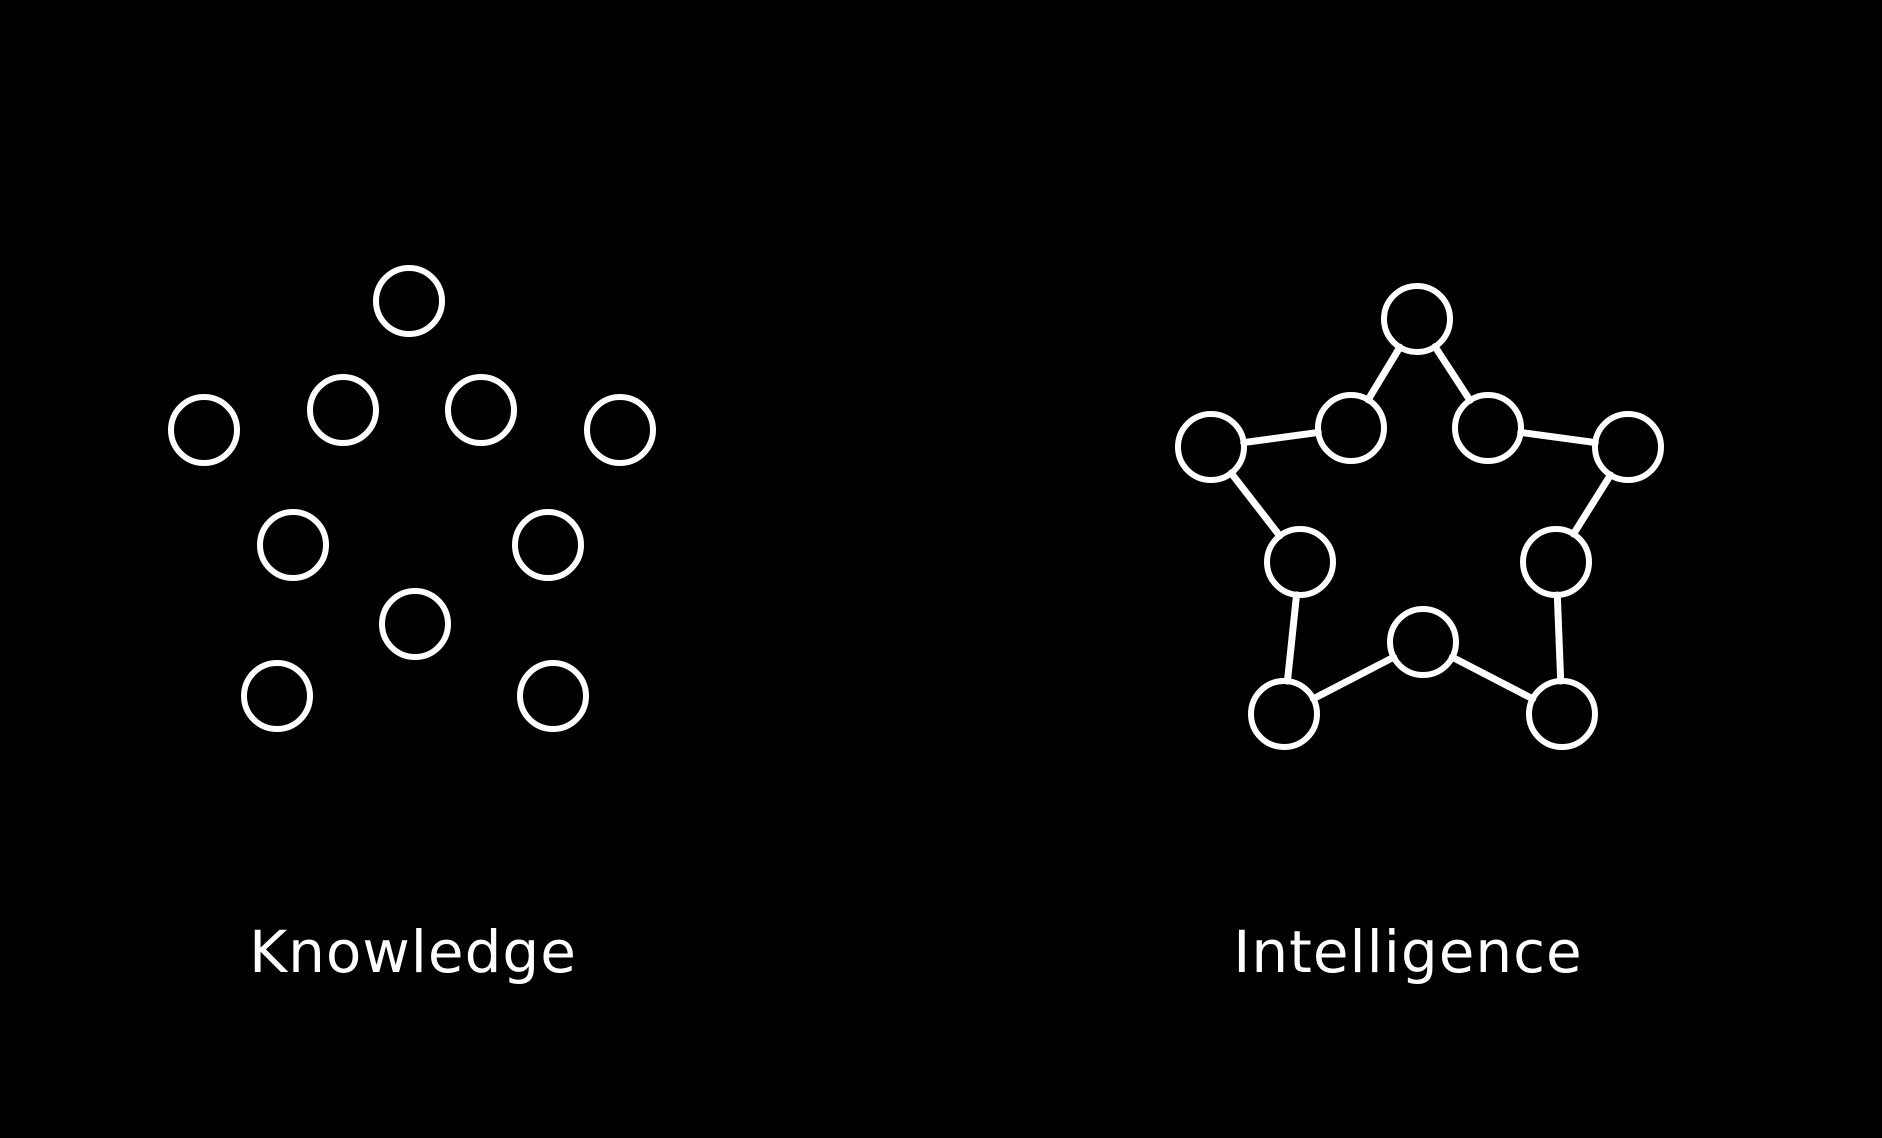 This screenshot has height=1138, width=1882. I want to click on knowledge-node-cluster, so click(412, 498).